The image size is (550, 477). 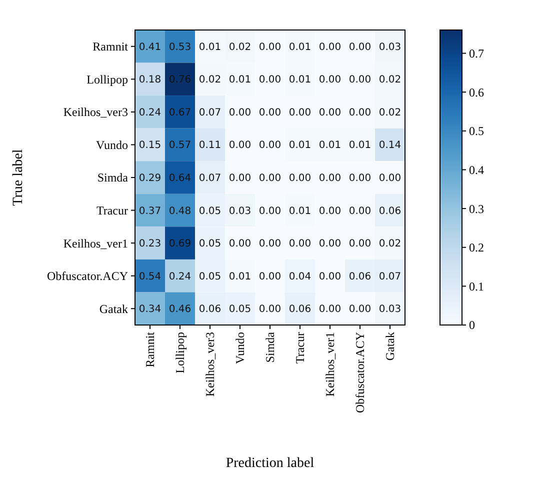 What do you see at coordinates (390, 346) in the screenshot?
I see `x-tick-label: Gatak` at bounding box center [390, 346].